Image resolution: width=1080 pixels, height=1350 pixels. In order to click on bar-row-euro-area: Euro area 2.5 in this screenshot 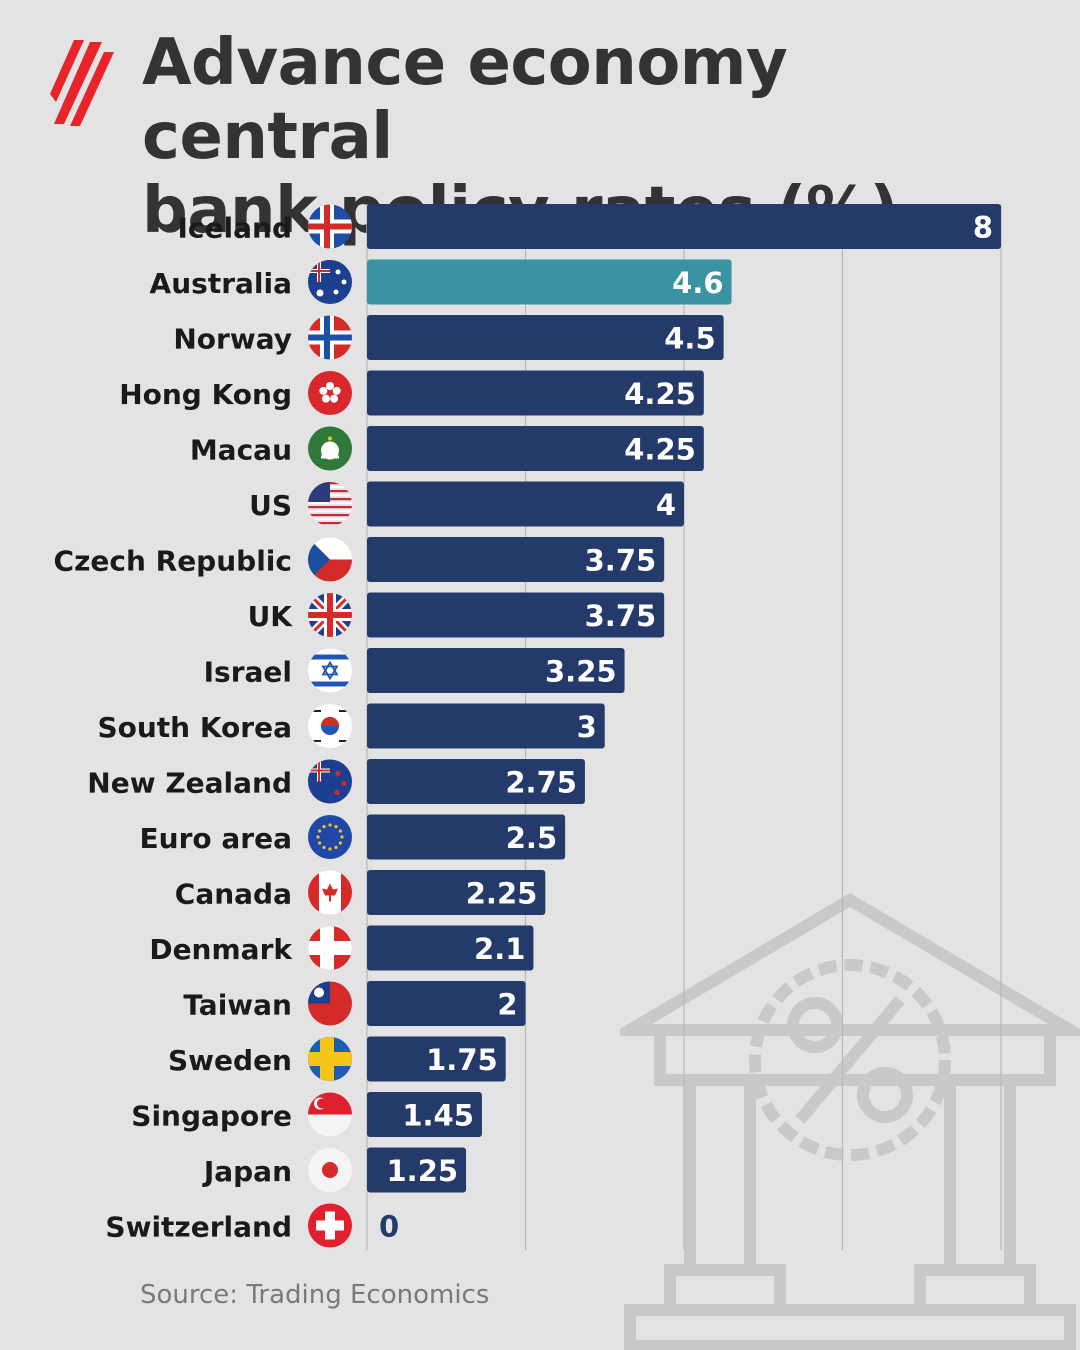, I will do `click(353, 837)`.